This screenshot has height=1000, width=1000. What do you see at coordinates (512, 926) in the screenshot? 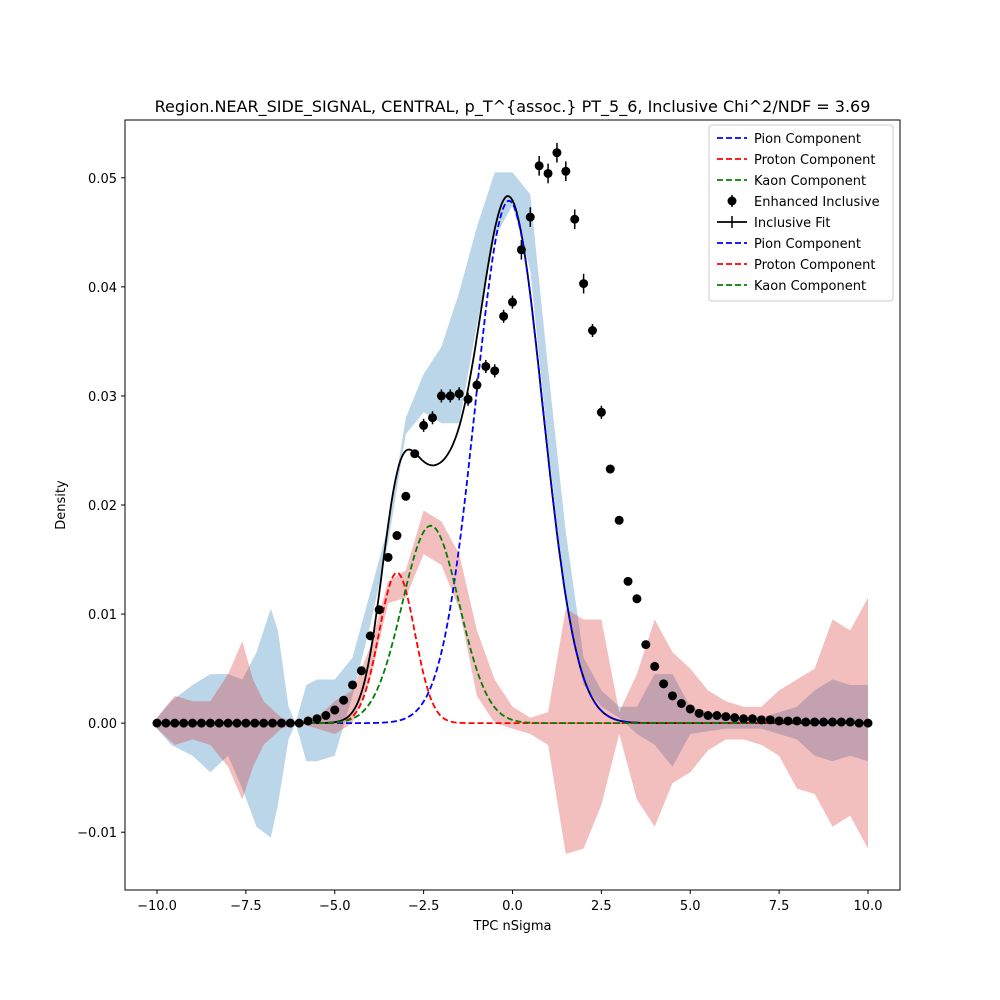
I see `x-axis-label: TPC nSigma` at bounding box center [512, 926].